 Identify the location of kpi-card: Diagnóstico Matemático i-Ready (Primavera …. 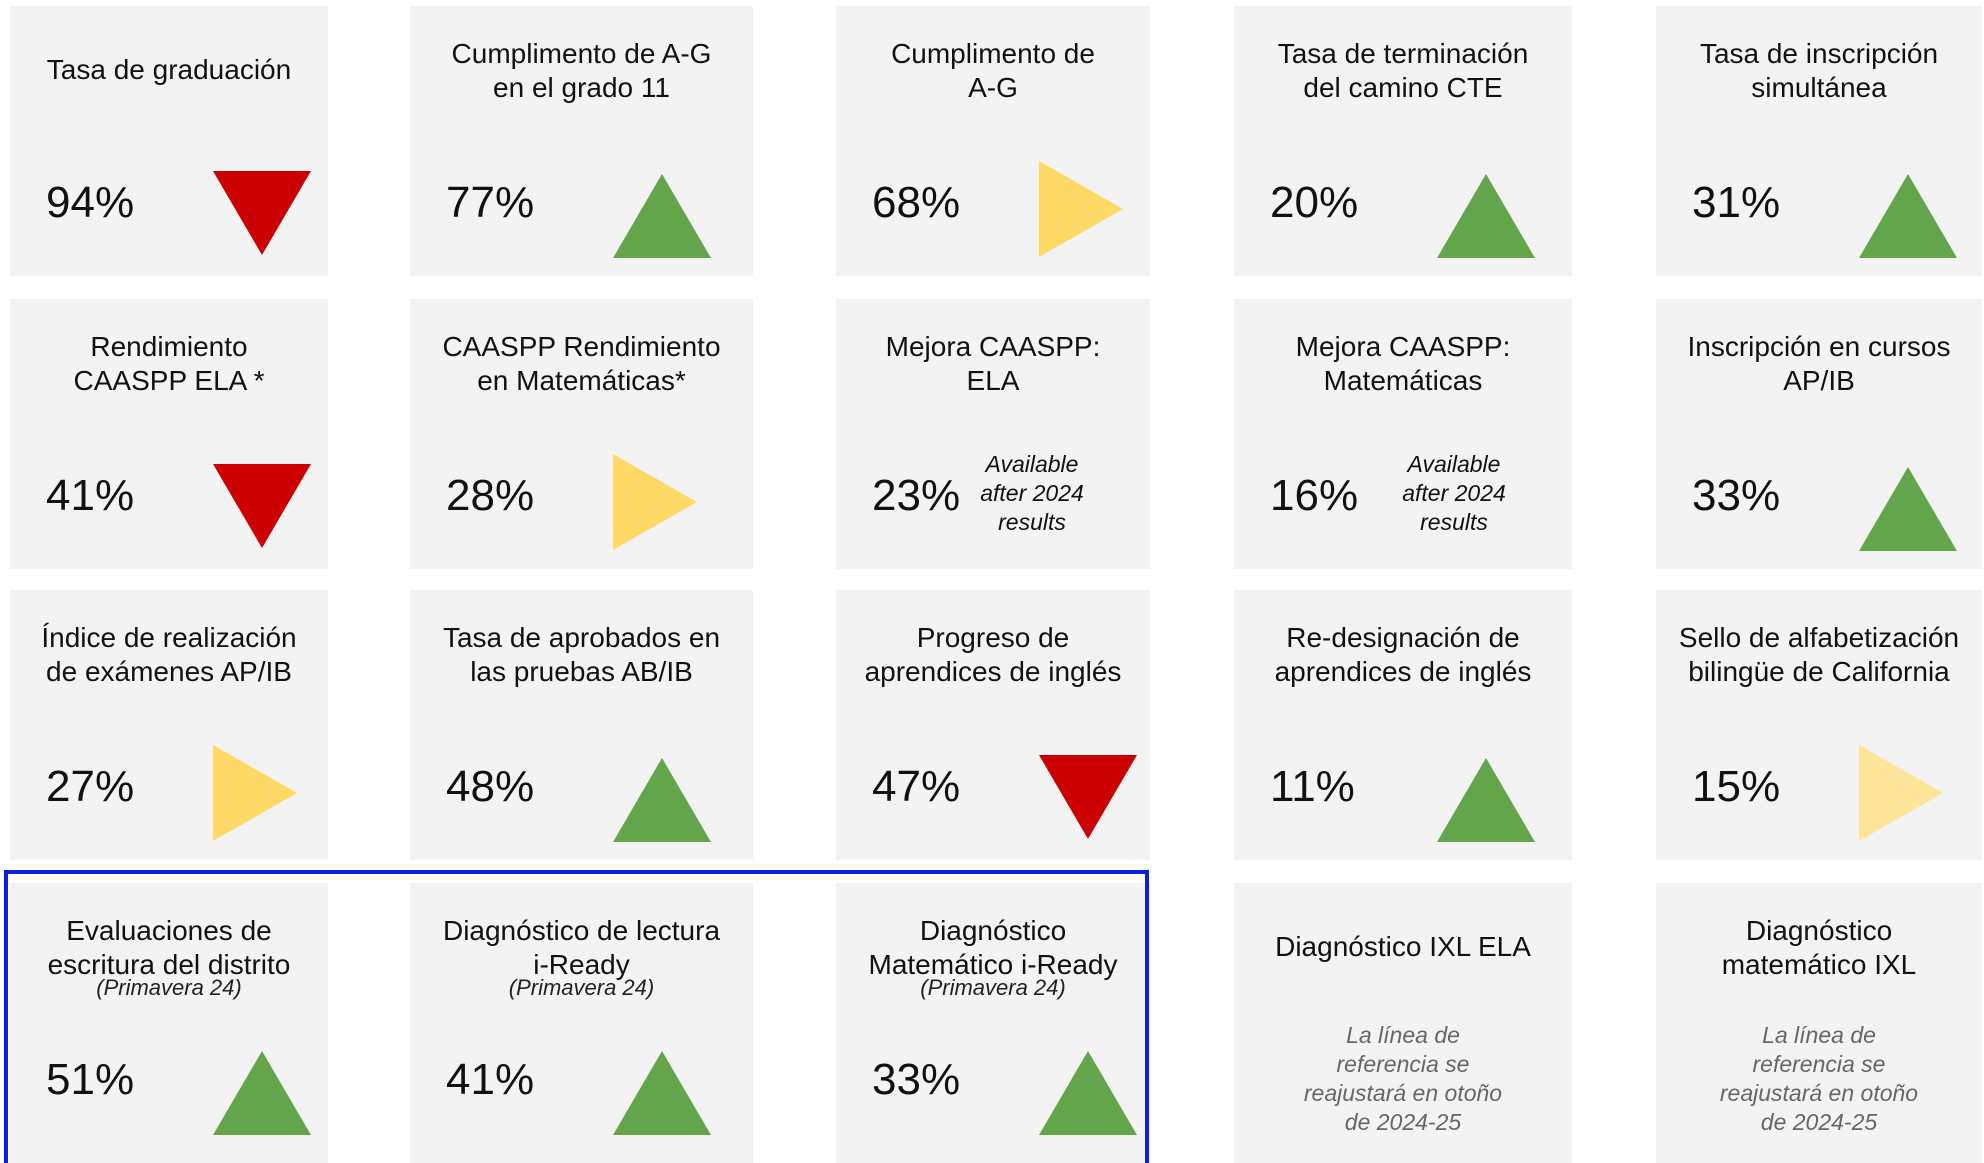
(993, 1023).